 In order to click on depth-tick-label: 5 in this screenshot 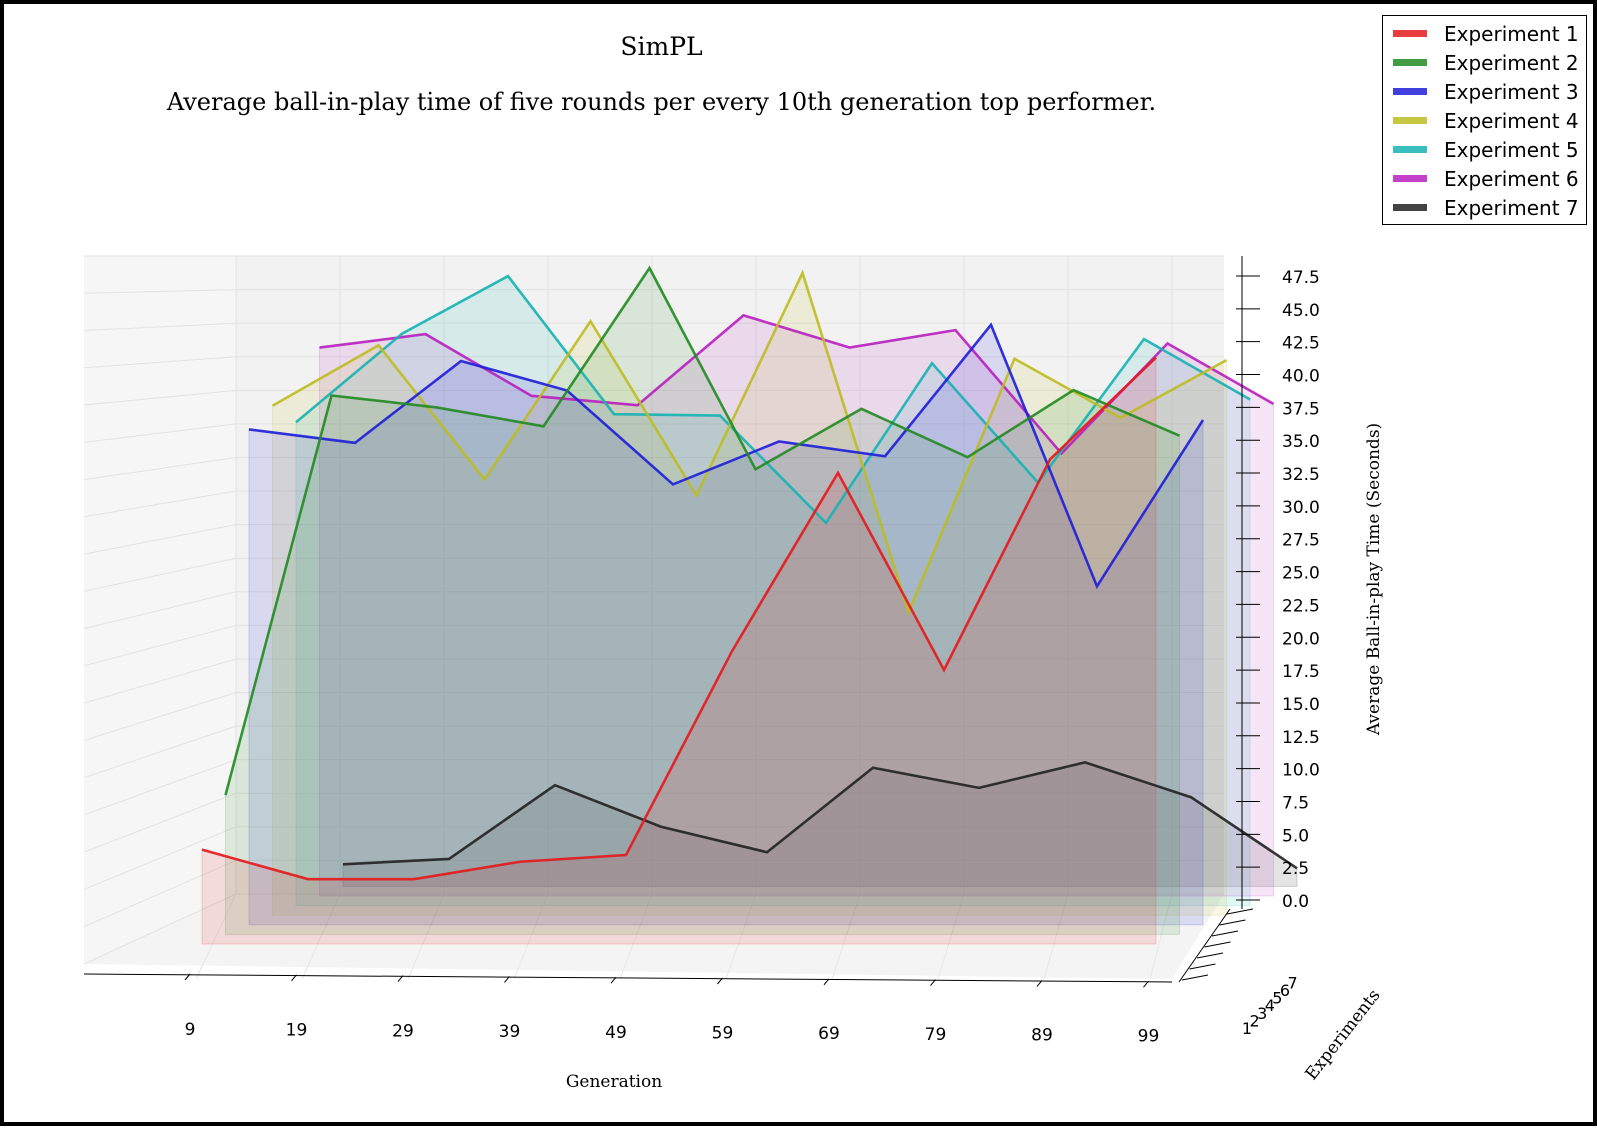, I will do `click(1277, 998)`.